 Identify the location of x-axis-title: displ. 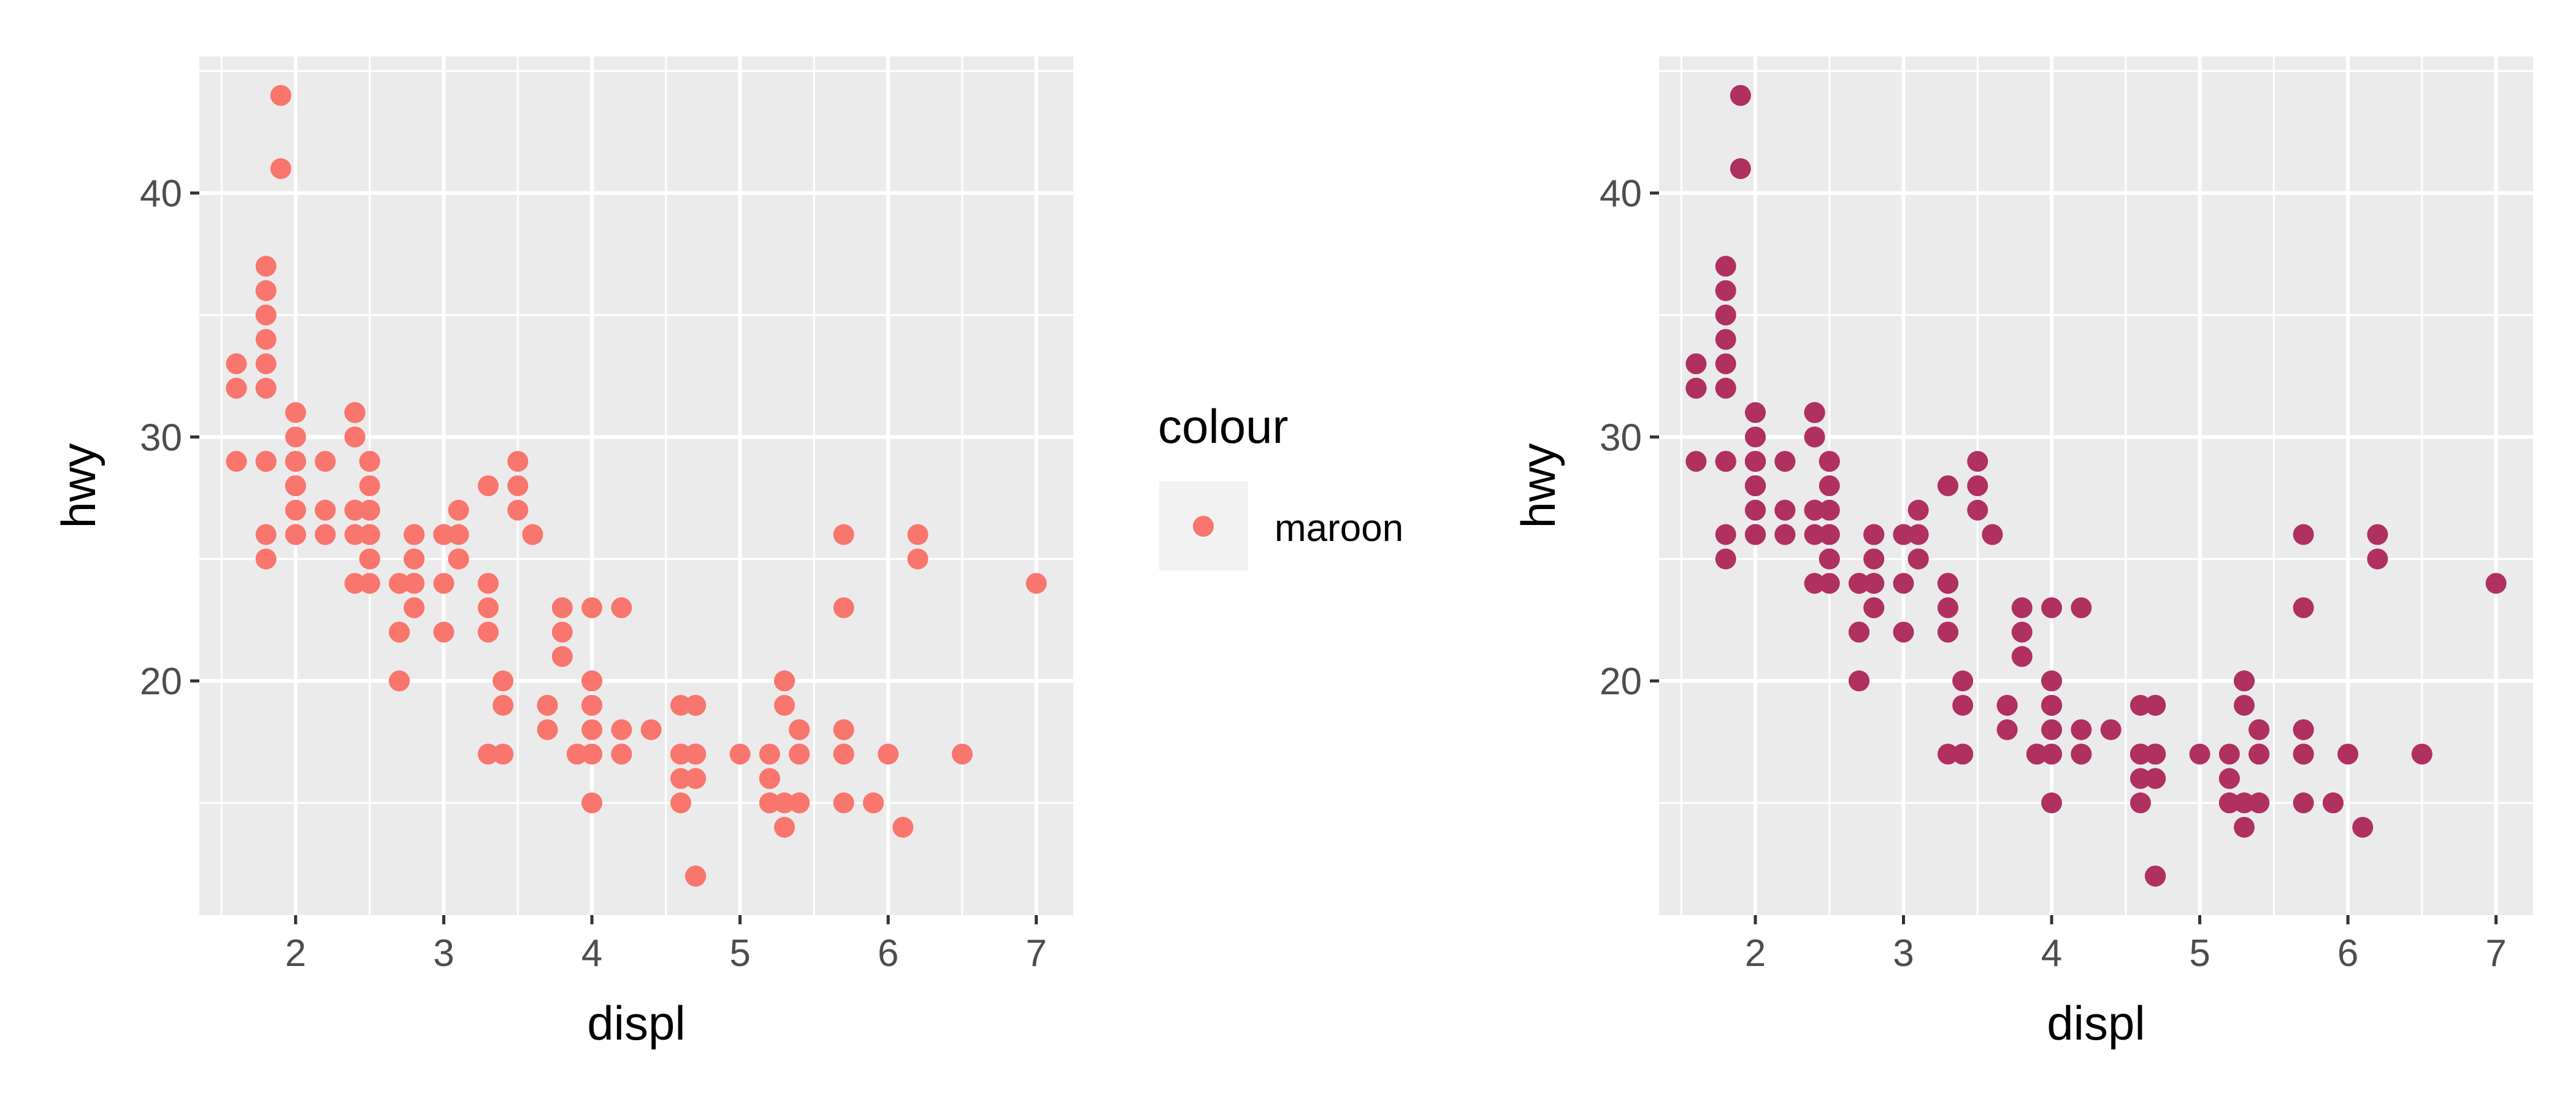
(636, 1023).